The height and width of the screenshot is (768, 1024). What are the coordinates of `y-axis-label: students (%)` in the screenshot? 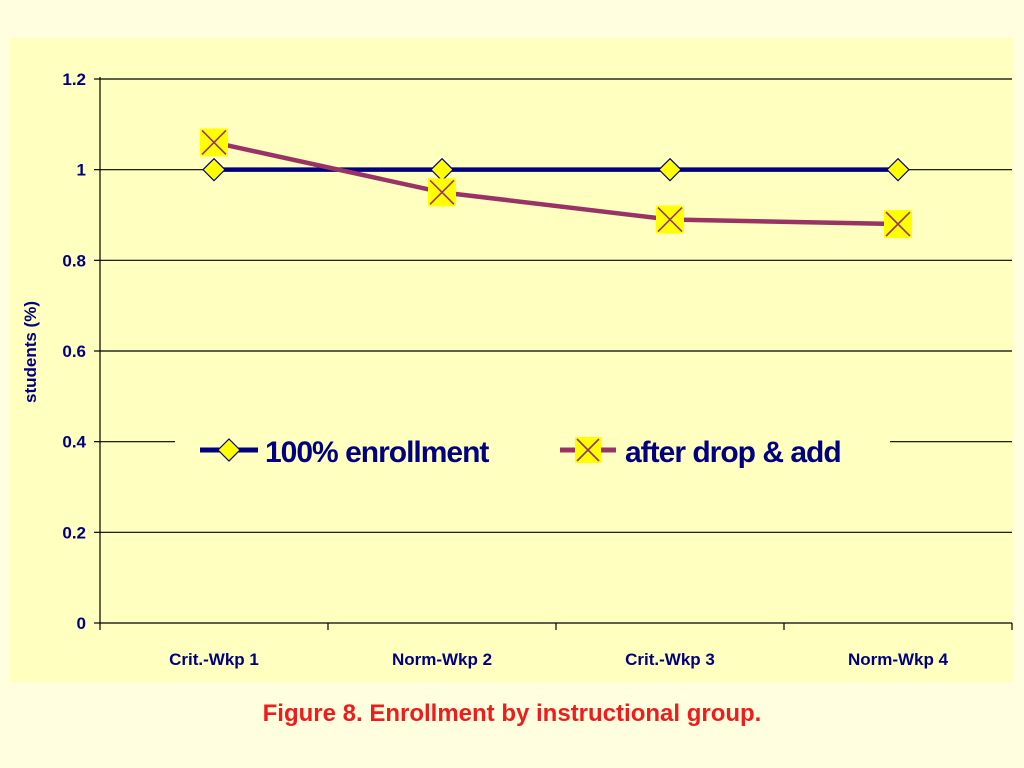 It's located at (30, 352).